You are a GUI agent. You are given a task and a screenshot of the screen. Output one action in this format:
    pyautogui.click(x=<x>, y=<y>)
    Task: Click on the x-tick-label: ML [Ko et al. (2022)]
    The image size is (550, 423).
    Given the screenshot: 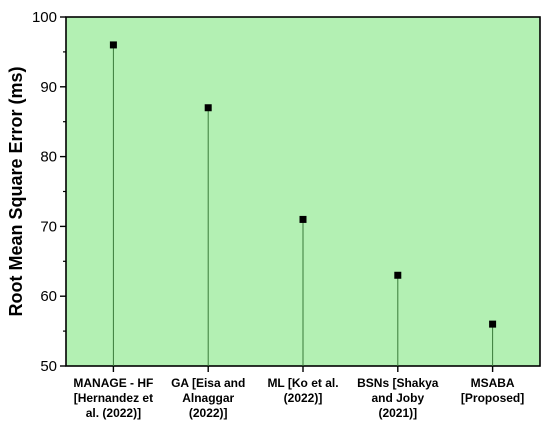 What is the action you would take?
    pyautogui.click(x=302, y=390)
    